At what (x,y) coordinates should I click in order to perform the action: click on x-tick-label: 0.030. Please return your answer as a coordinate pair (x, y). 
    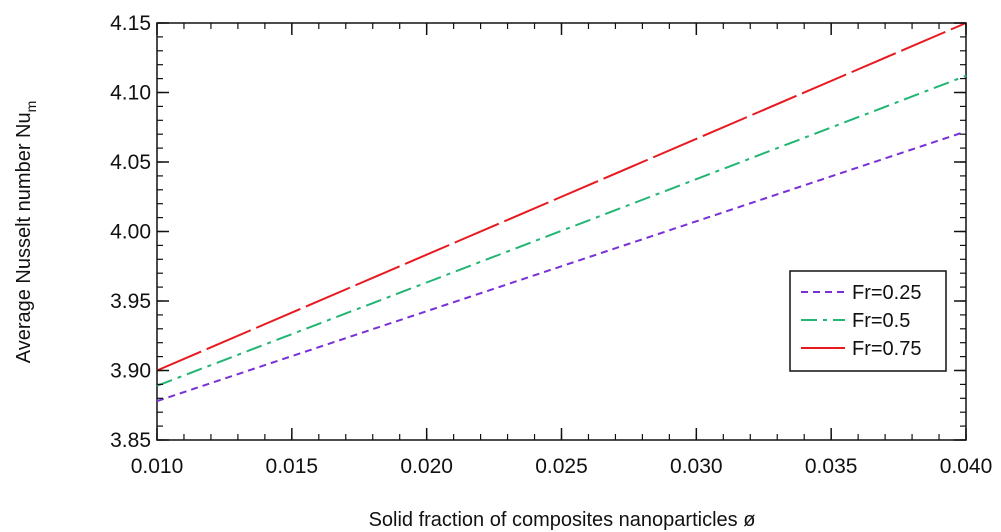
    Looking at the image, I should click on (696, 466).